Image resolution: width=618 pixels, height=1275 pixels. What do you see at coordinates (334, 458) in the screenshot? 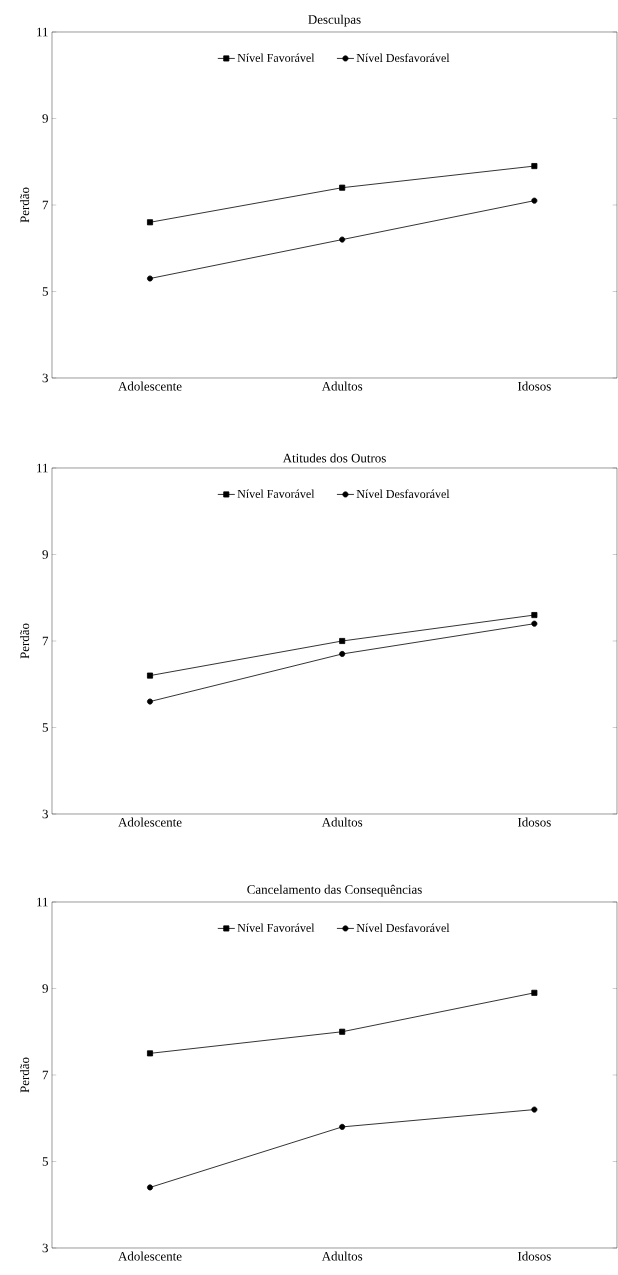
I see `chart-title: Atitudes dos Outros` at bounding box center [334, 458].